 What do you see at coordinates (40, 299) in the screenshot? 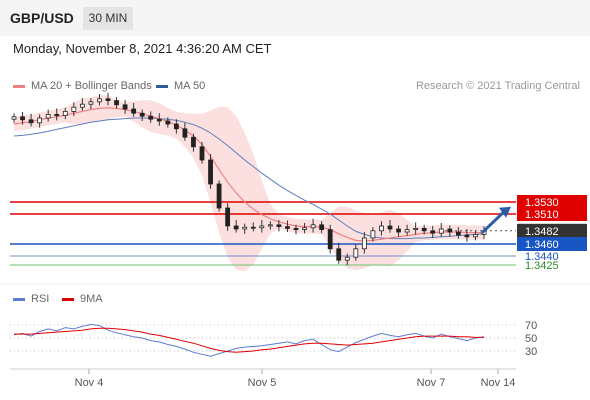
I see `legend-rsi-label: RSI` at bounding box center [40, 299].